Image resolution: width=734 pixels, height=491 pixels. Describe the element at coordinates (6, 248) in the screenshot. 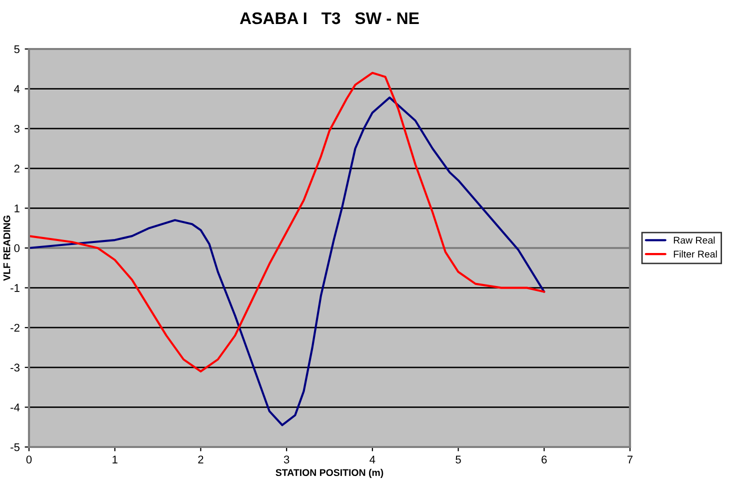

I see `y-axis-title: VLF READING` at that location.